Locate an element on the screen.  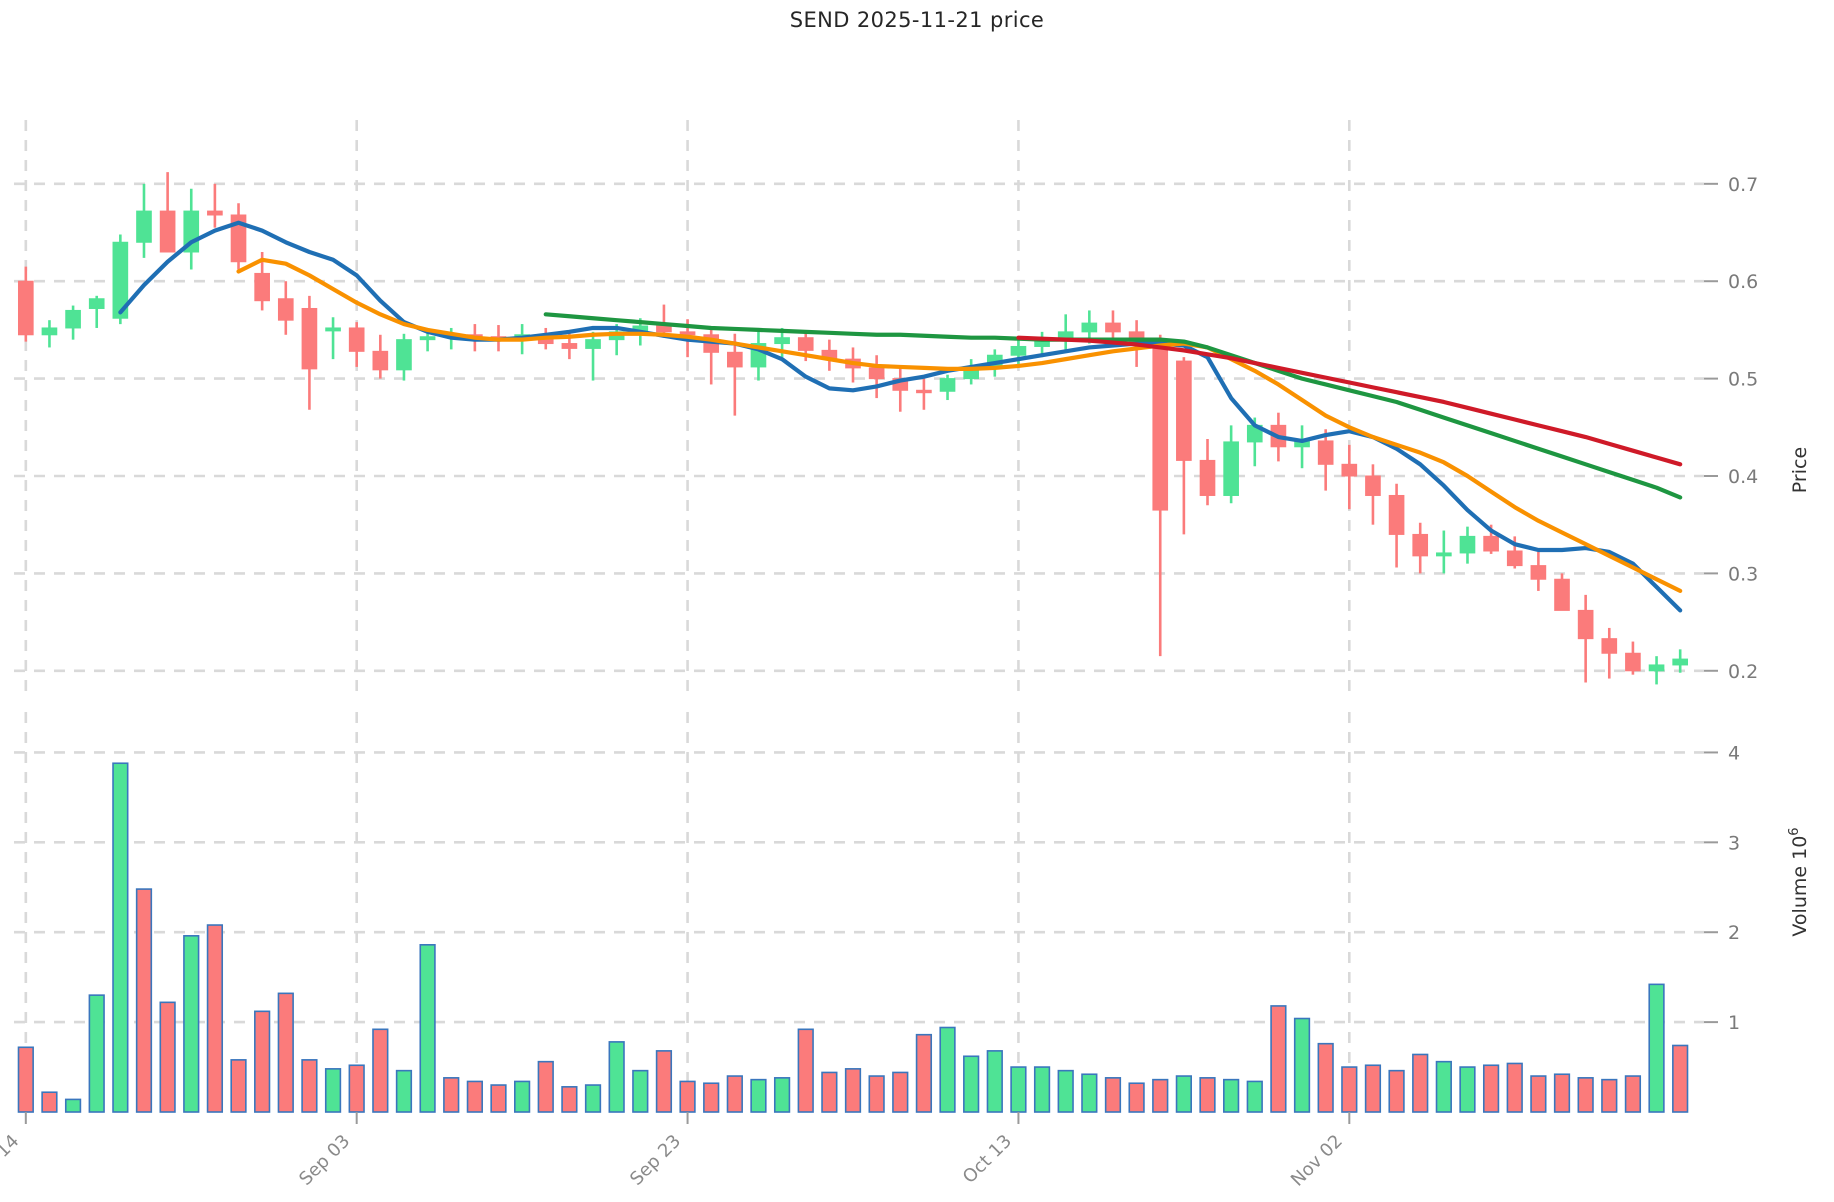
date-tick-label: Nov 02 is located at coordinates (1317, 1161).